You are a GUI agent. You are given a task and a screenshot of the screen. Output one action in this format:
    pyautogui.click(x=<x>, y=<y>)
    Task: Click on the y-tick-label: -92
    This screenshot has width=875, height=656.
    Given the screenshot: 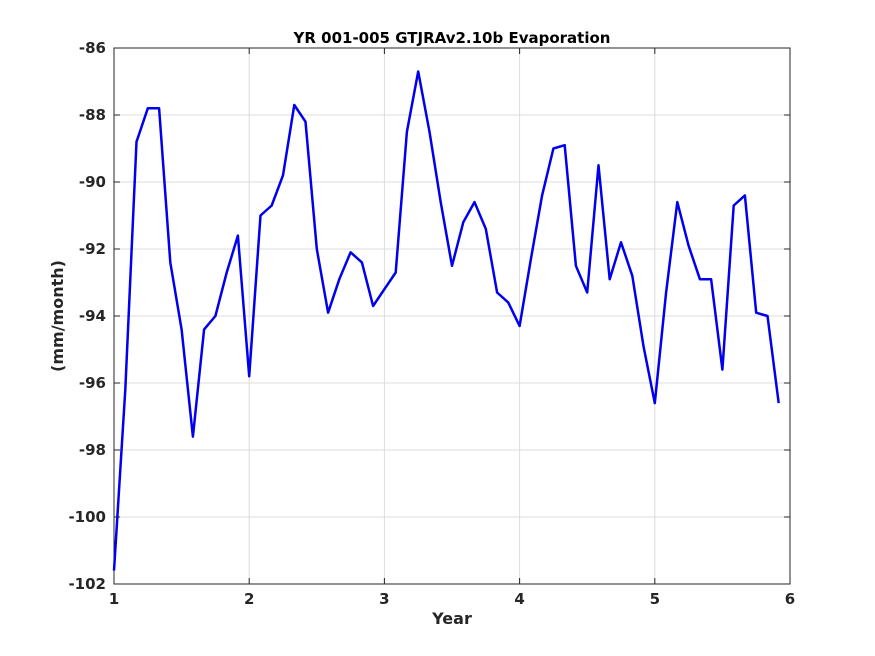 What is the action you would take?
    pyautogui.click(x=92, y=249)
    